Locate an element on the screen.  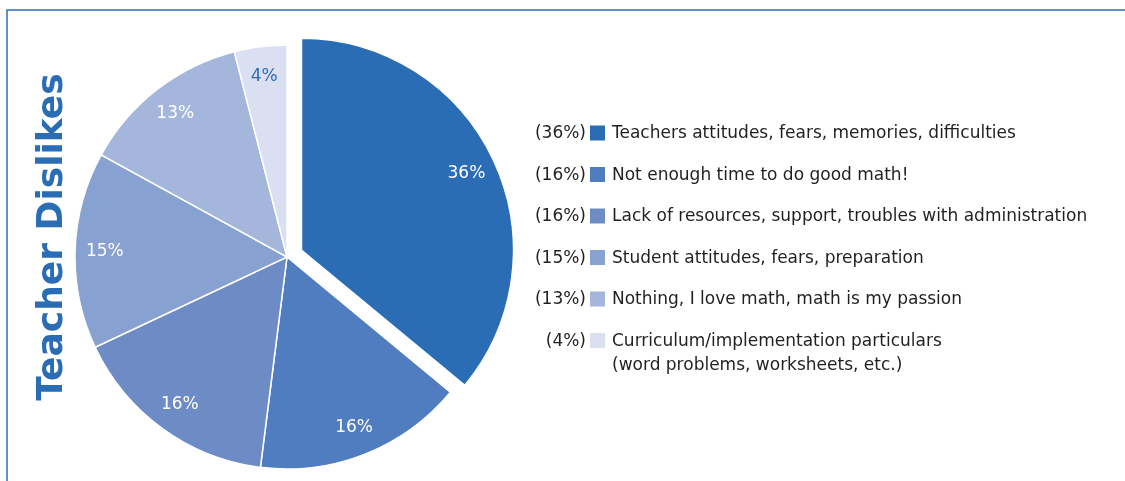
text: (4%) is located at coordinates (565, 339).